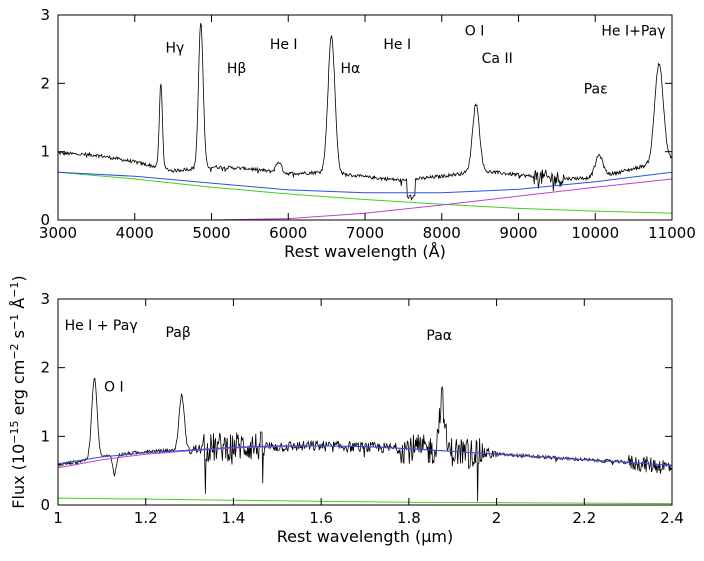 The height and width of the screenshot is (561, 704). Describe the element at coordinates (365, 536) in the screenshot. I see `x-axis-title: Rest wavelength (μm)` at that location.